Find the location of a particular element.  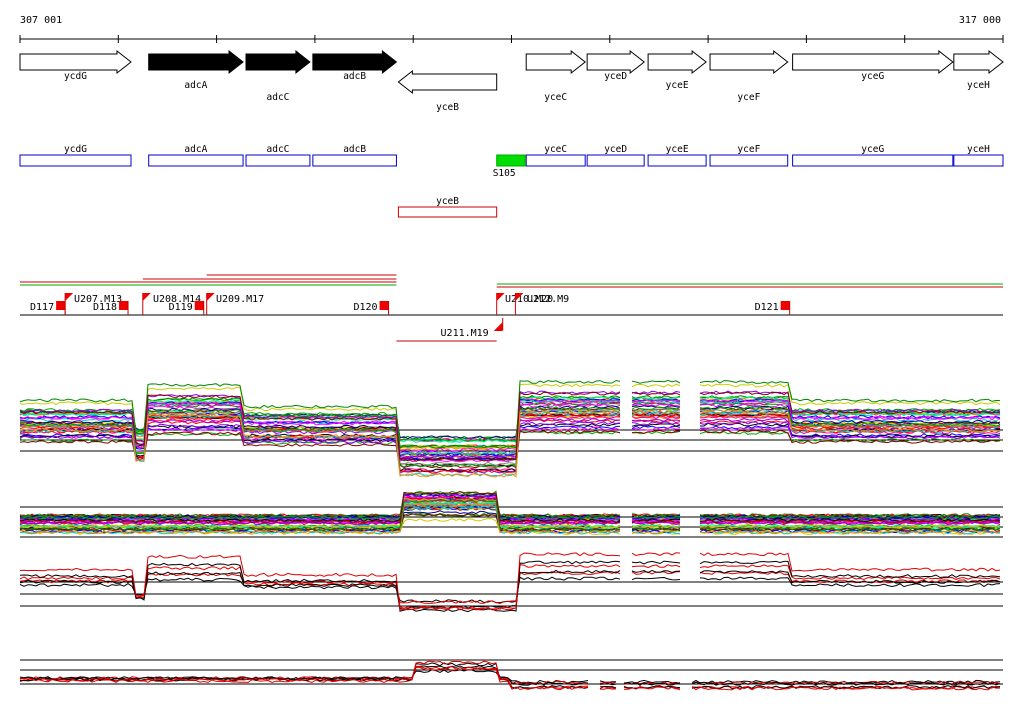

all-conditions-track is located at coordinates (511, 428).